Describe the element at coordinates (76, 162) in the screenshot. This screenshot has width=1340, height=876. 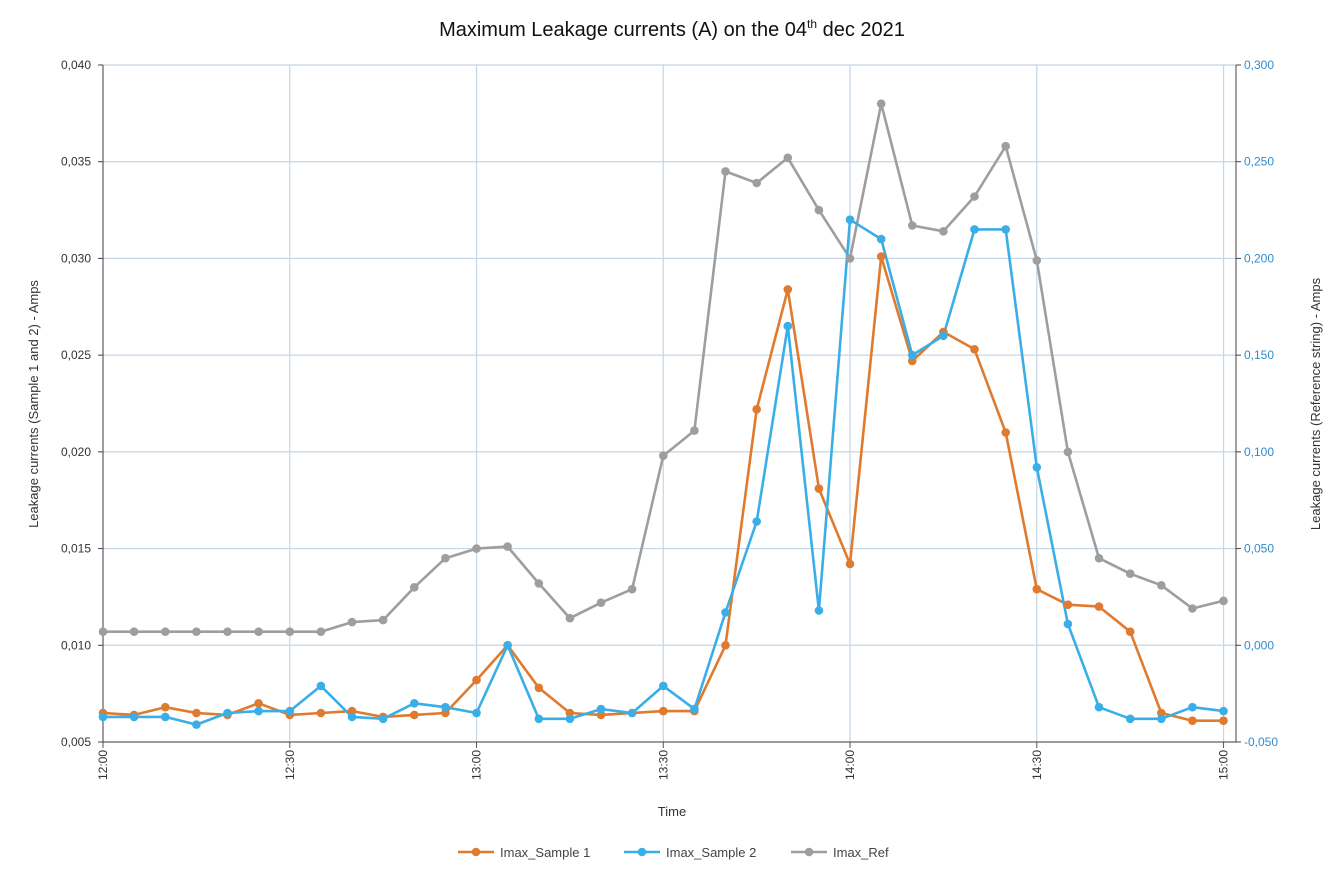
I see `y-left-tick-label: 0,035` at that location.